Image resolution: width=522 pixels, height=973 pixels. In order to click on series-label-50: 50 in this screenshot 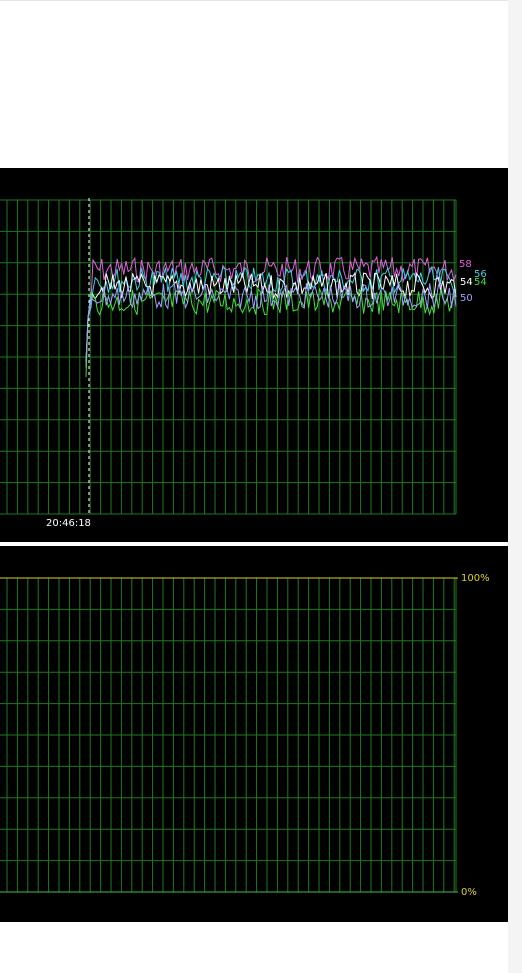, I will do `click(466, 298)`.